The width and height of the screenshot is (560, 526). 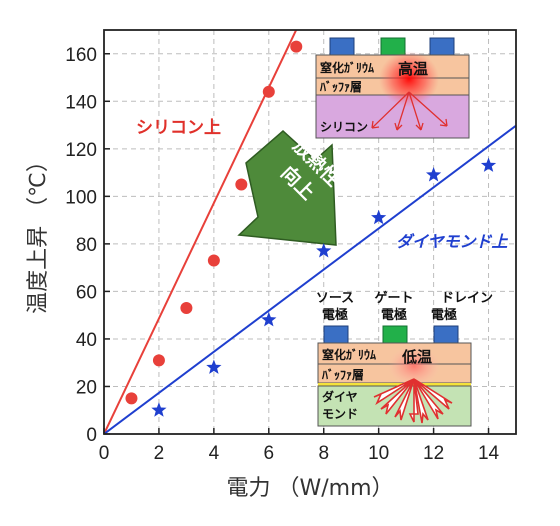 I want to click on x-tick-label: 2, so click(x=159, y=453).